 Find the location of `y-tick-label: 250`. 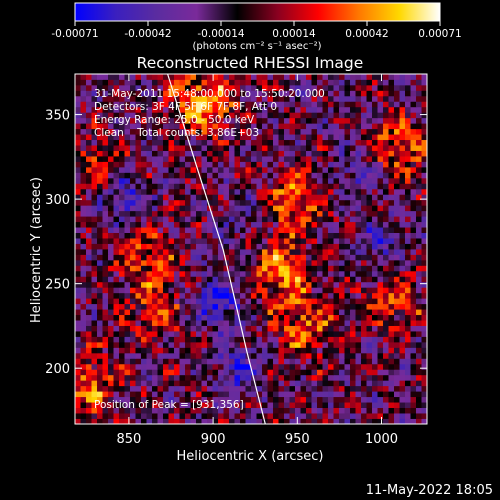

y-tick-label: 250 is located at coordinates (57, 285).